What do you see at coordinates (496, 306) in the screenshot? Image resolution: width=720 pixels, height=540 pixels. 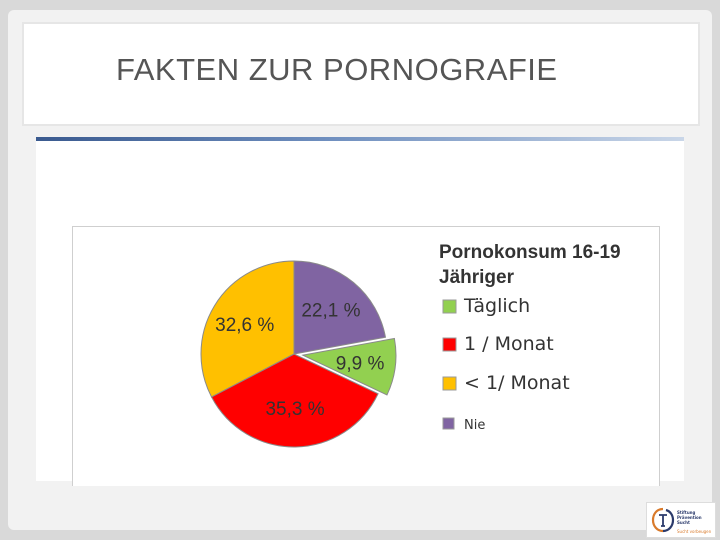 I see `legend-label-0: Täglich` at bounding box center [496, 306].